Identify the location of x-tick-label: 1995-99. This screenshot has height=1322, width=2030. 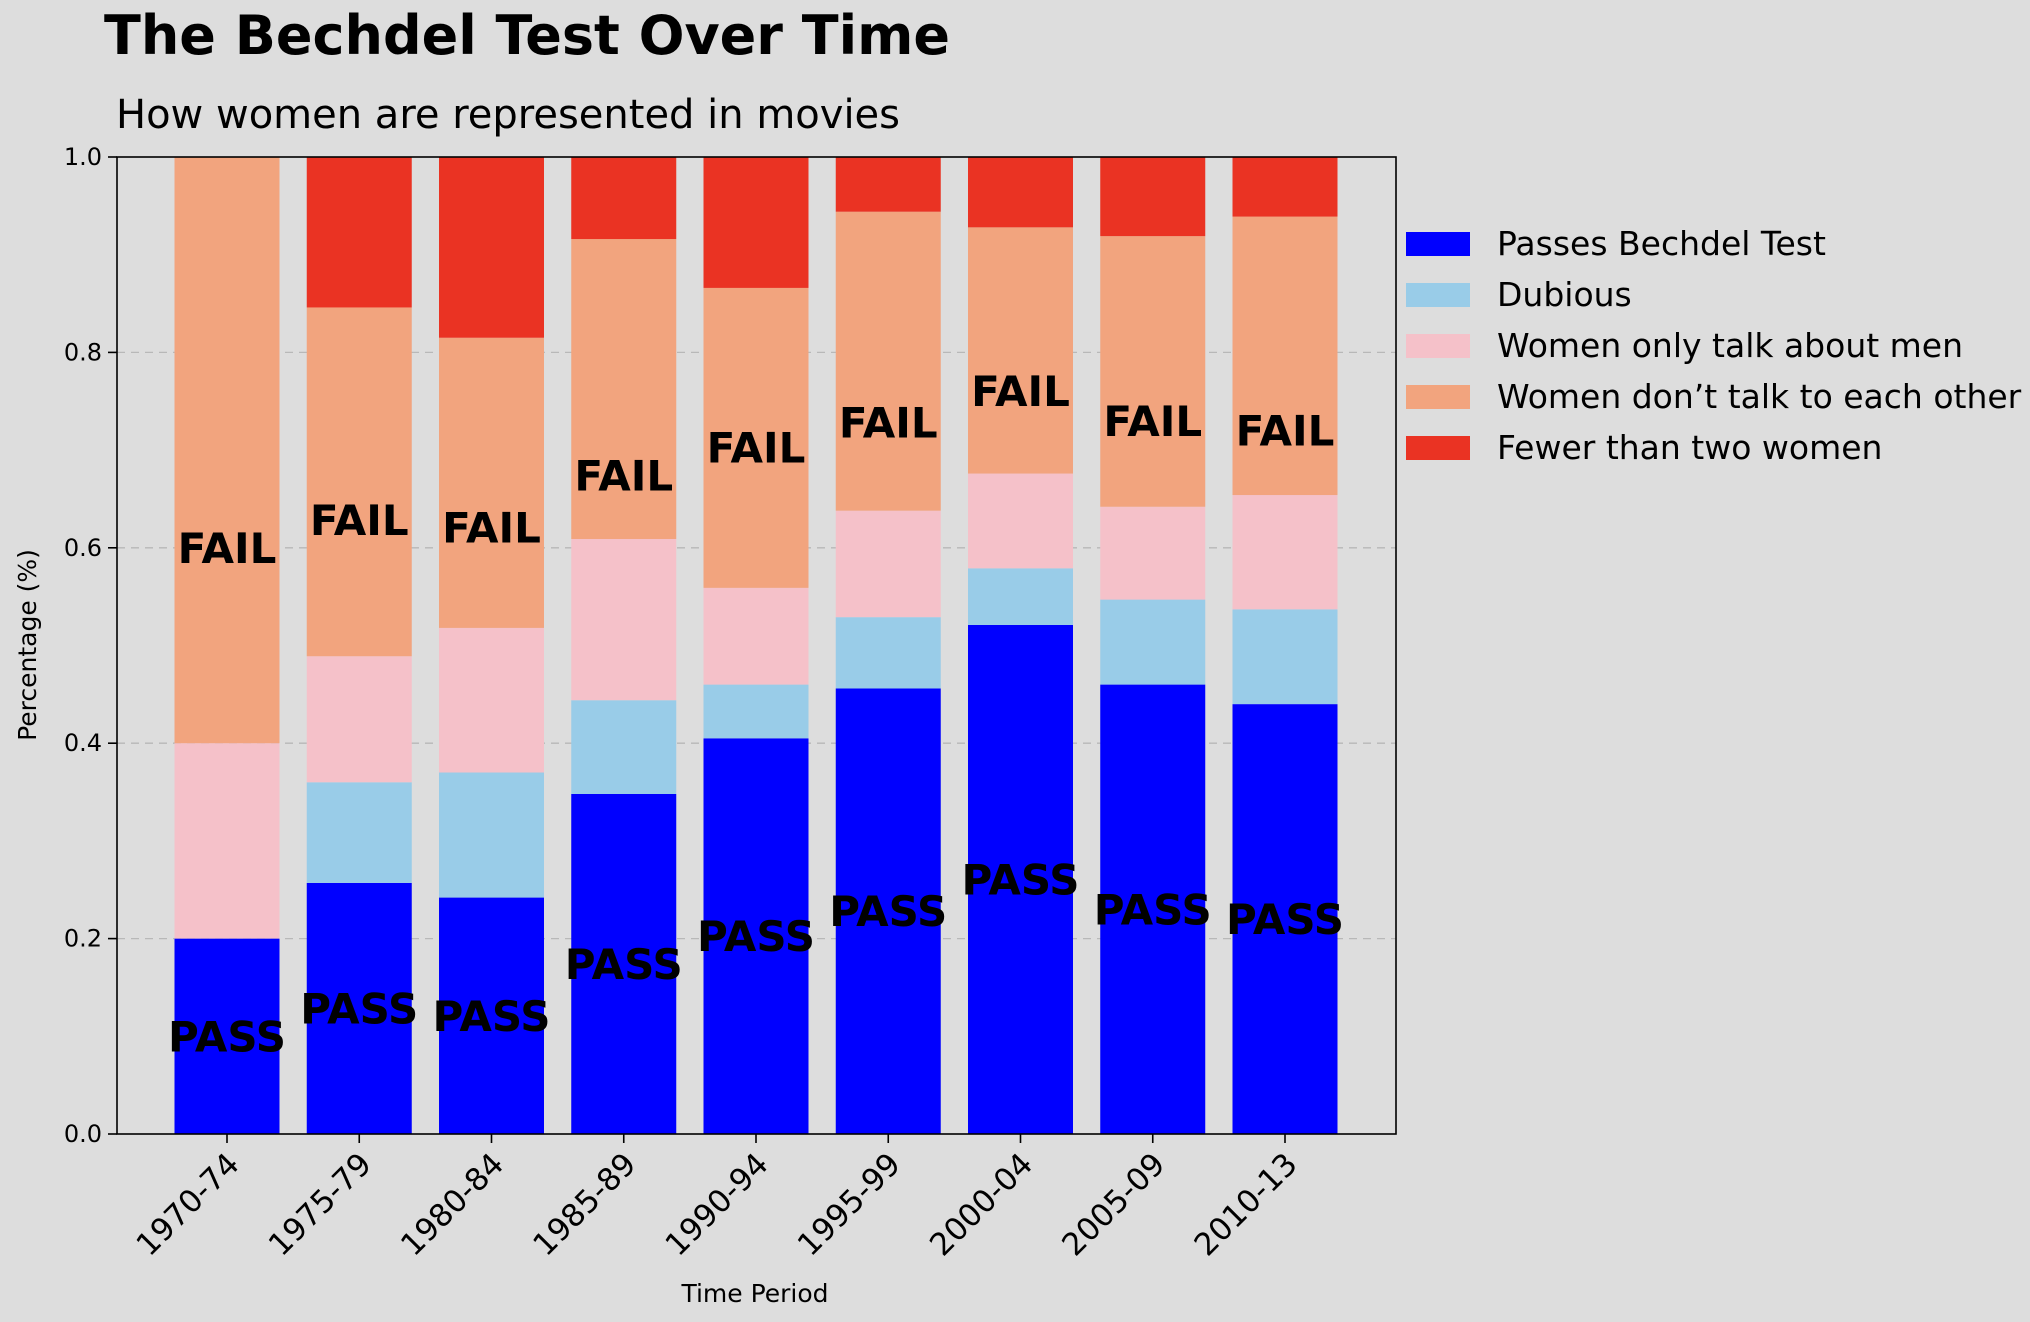
(849, 1204).